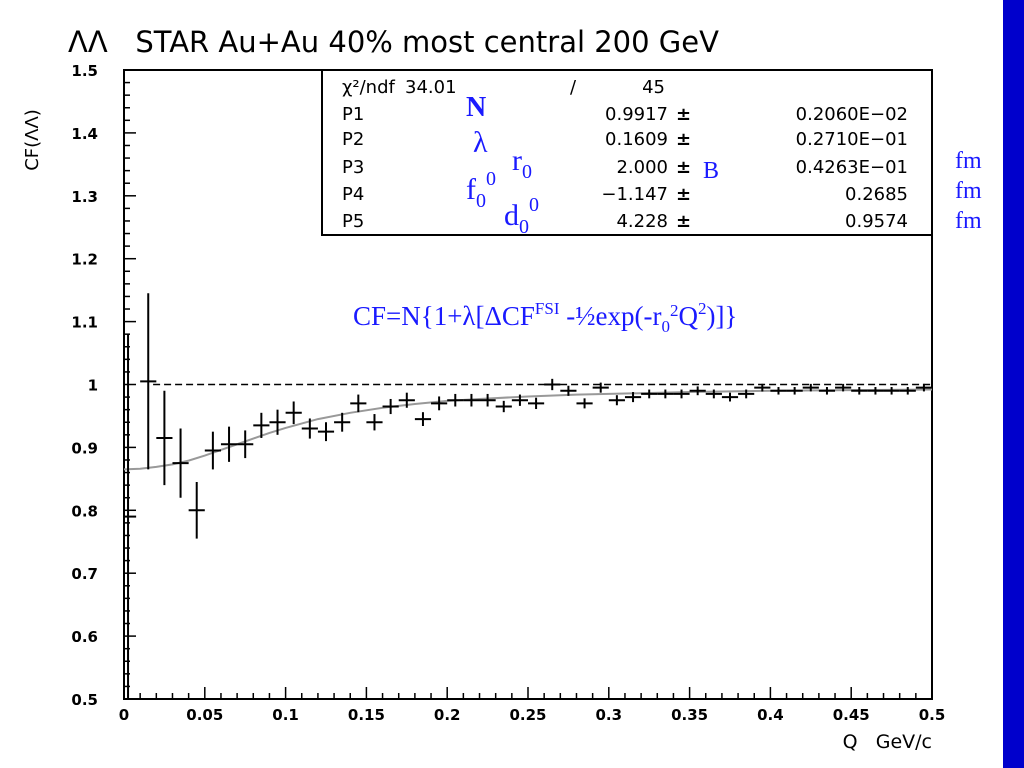 Image resolution: width=1024 pixels, height=768 pixels. I want to click on y-tick-labels: 0.5 0.6 0.7 0.8 0.9 1 1.1 1.2 1.3 1.4 1.5, so click(84, 385).